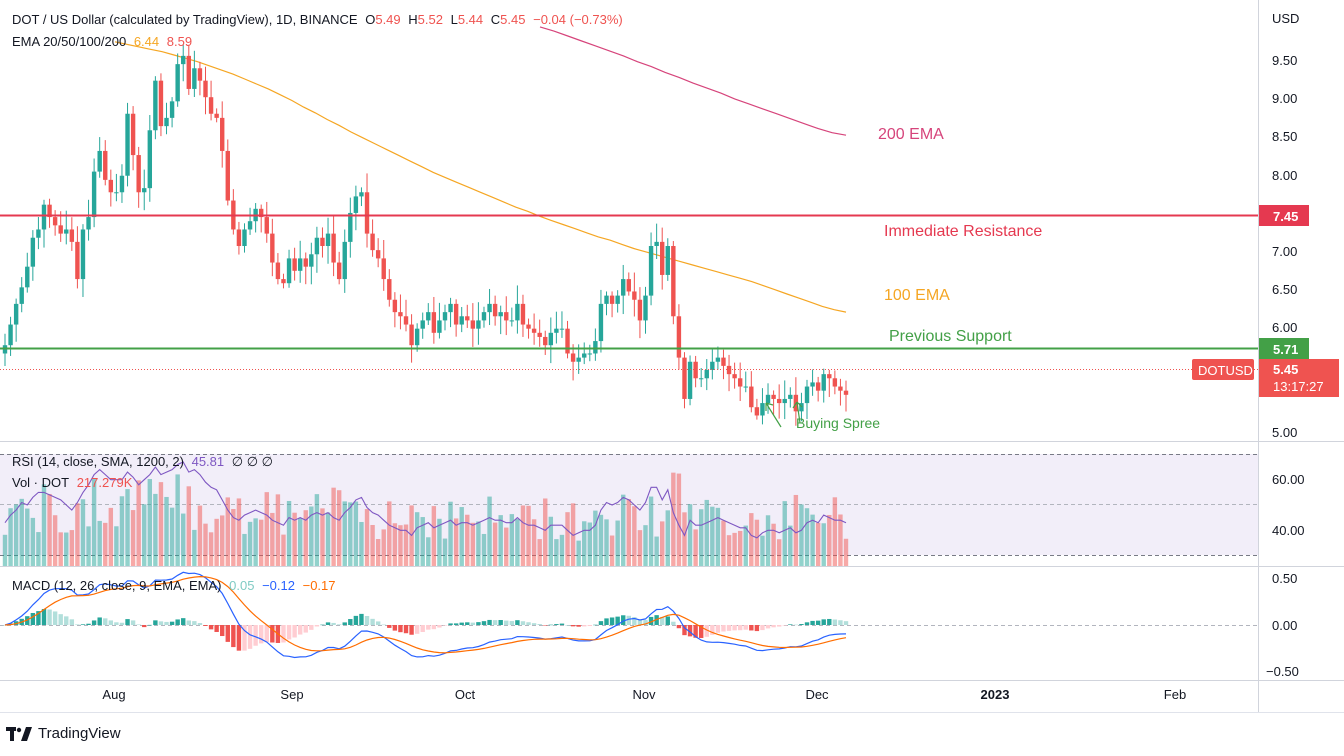 This screenshot has width=1344, height=756. What do you see at coordinates (74, 483) in the screenshot?
I see `volume-legend: Vol · DOT 217.279K` at bounding box center [74, 483].